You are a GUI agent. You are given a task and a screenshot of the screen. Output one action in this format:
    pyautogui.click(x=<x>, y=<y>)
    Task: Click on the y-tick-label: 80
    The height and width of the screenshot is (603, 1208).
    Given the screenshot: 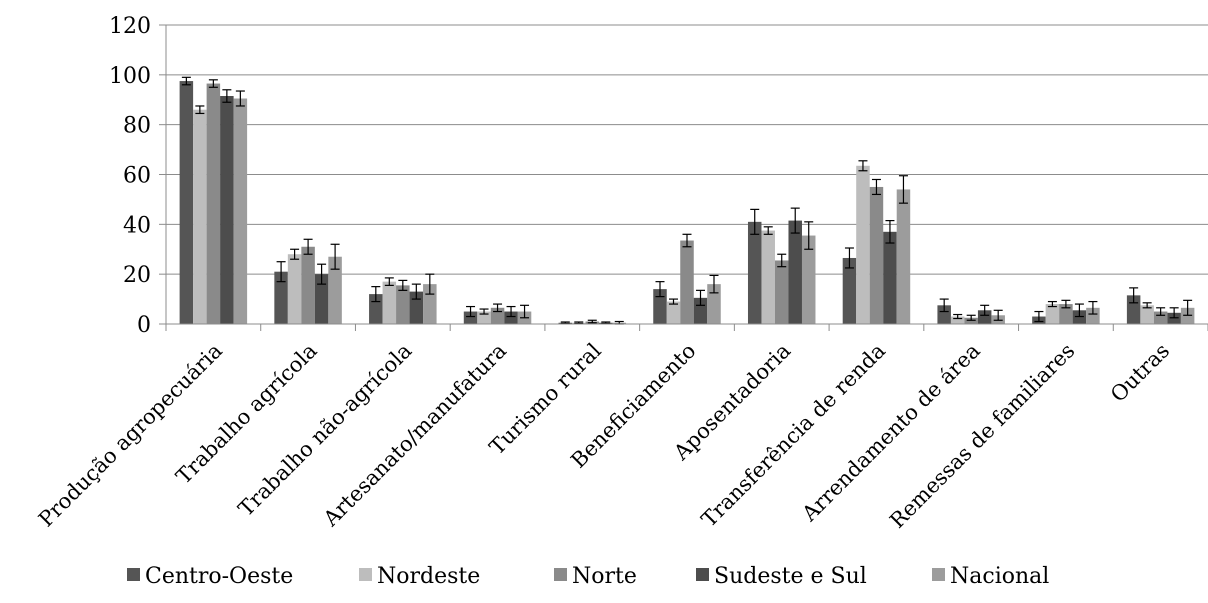 What is the action you would take?
    pyautogui.click(x=137, y=126)
    